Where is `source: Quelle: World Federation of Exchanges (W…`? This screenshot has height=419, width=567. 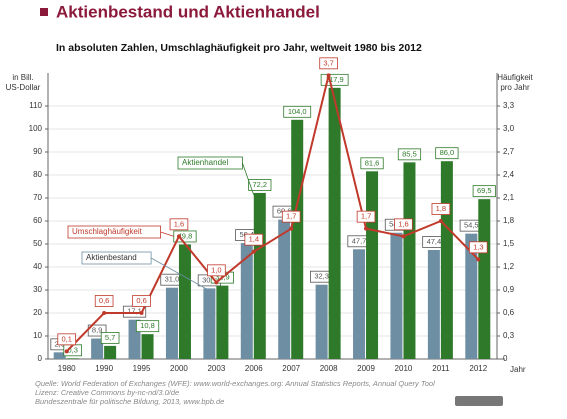 source: Quelle: World Federation of Exchanges (W… is located at coordinates (235, 383).